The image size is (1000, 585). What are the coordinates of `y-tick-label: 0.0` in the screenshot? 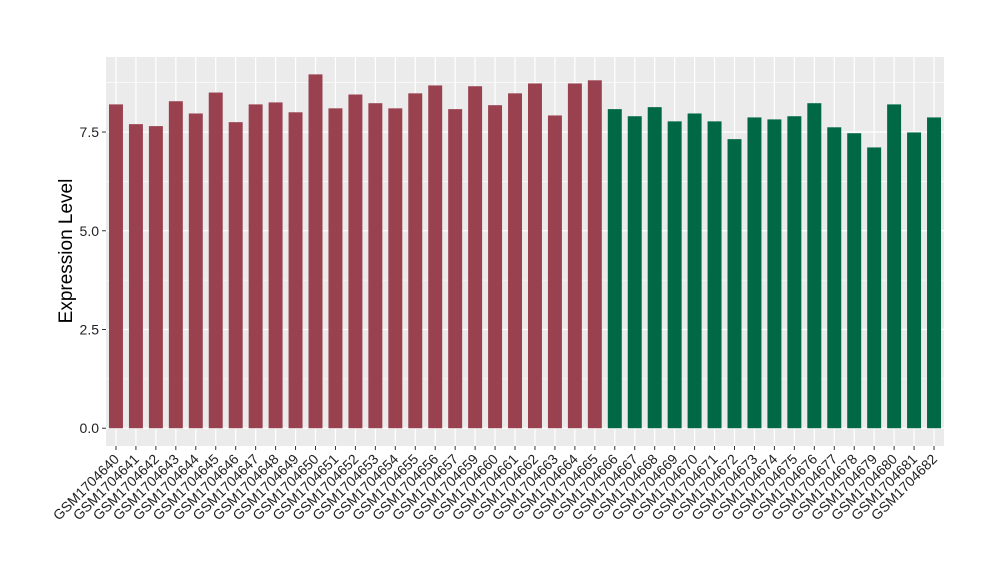 It's located at (90, 428).